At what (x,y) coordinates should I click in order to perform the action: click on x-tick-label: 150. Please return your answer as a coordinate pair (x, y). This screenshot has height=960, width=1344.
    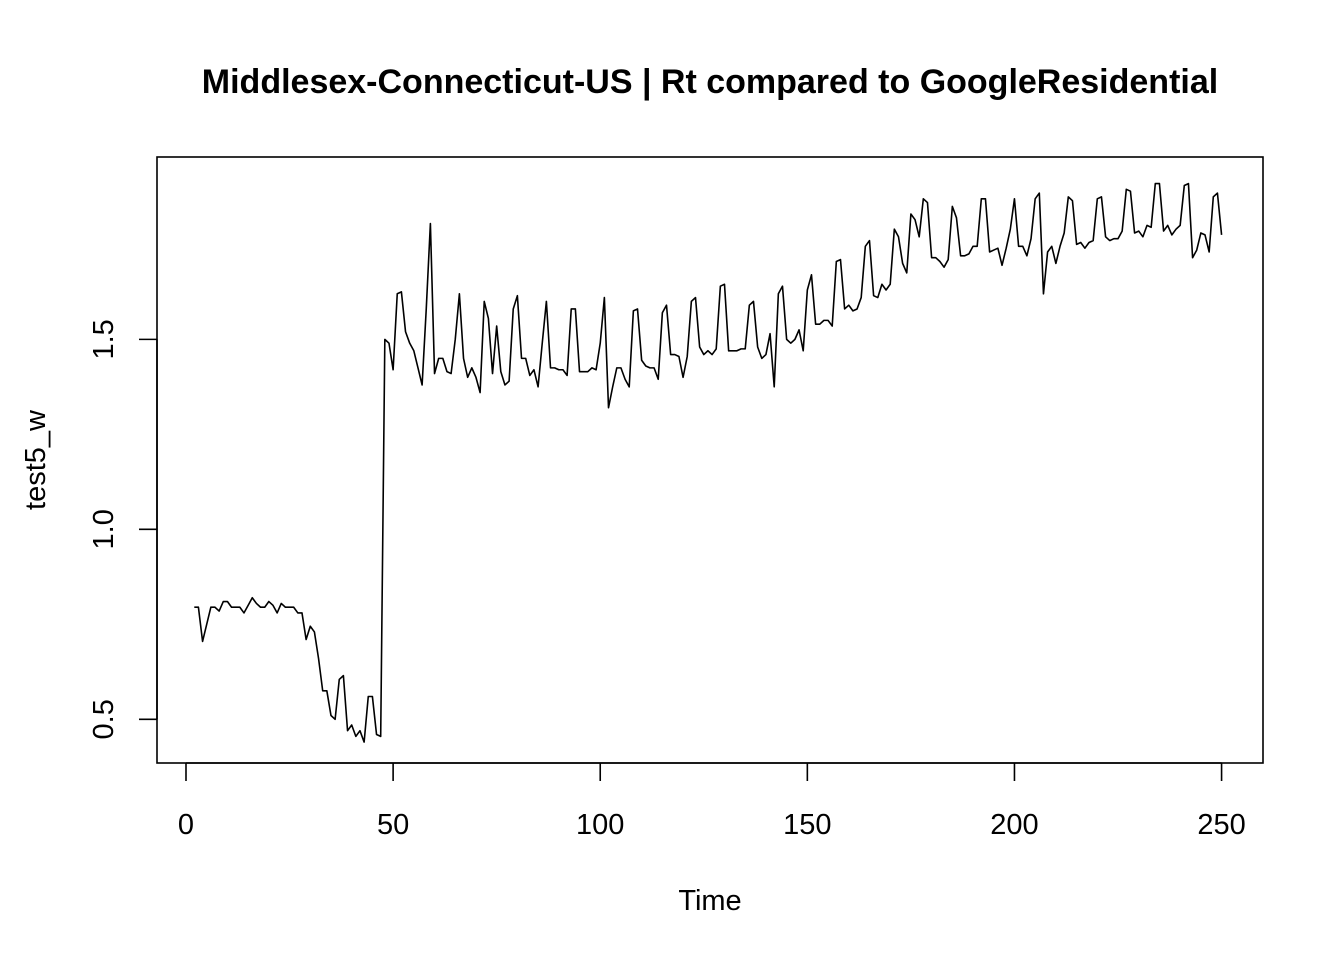
    Looking at the image, I should click on (807, 825).